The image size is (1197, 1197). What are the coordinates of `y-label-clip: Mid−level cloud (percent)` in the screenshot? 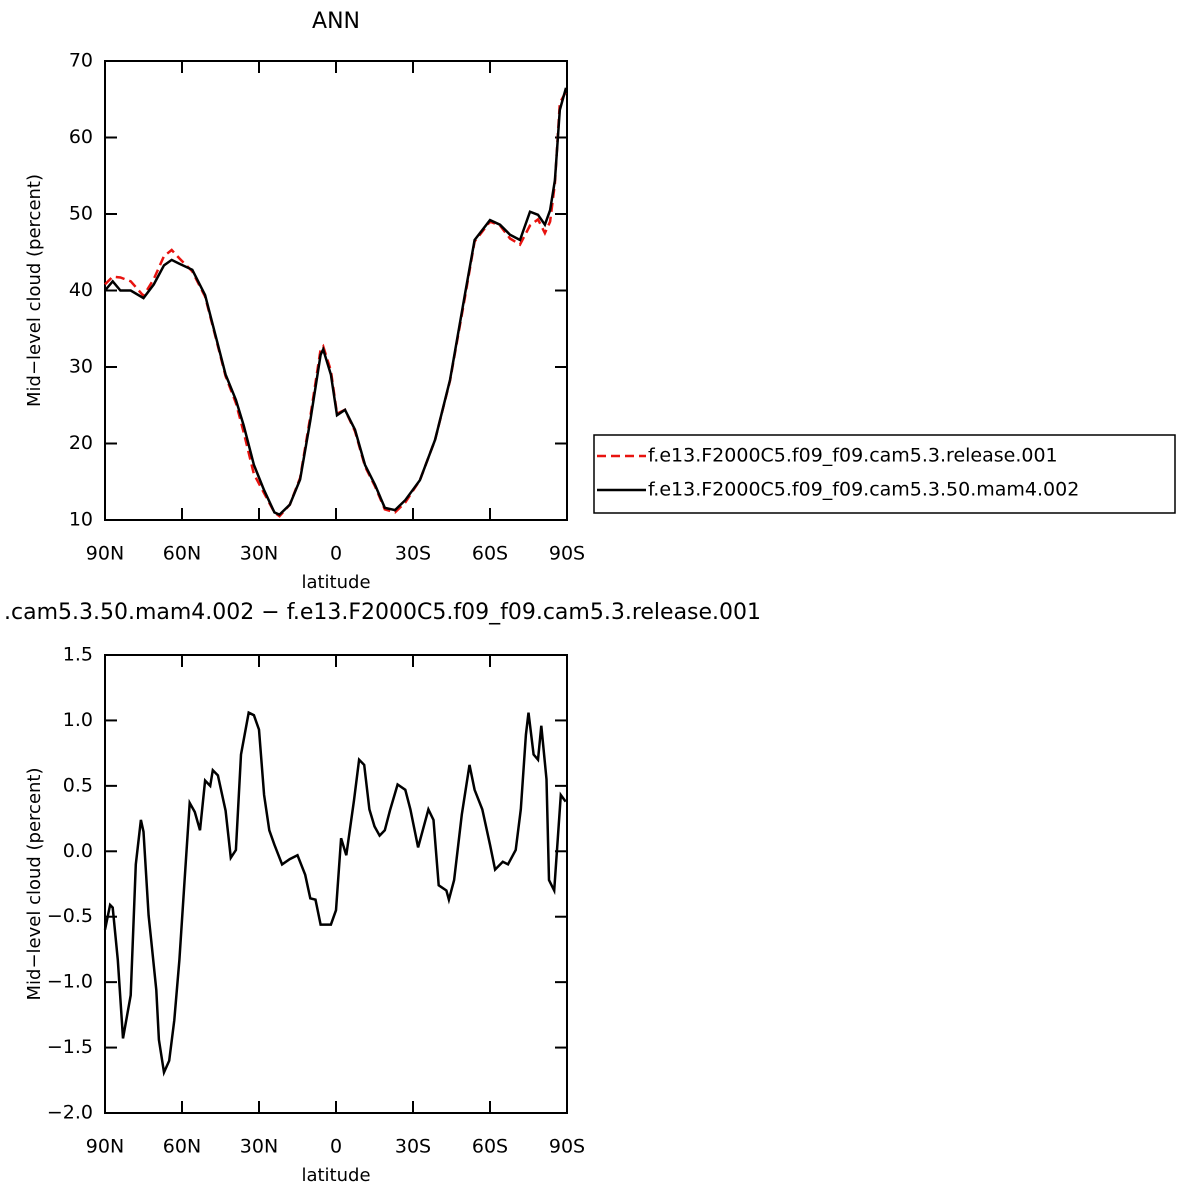 It's located at (34, 883).